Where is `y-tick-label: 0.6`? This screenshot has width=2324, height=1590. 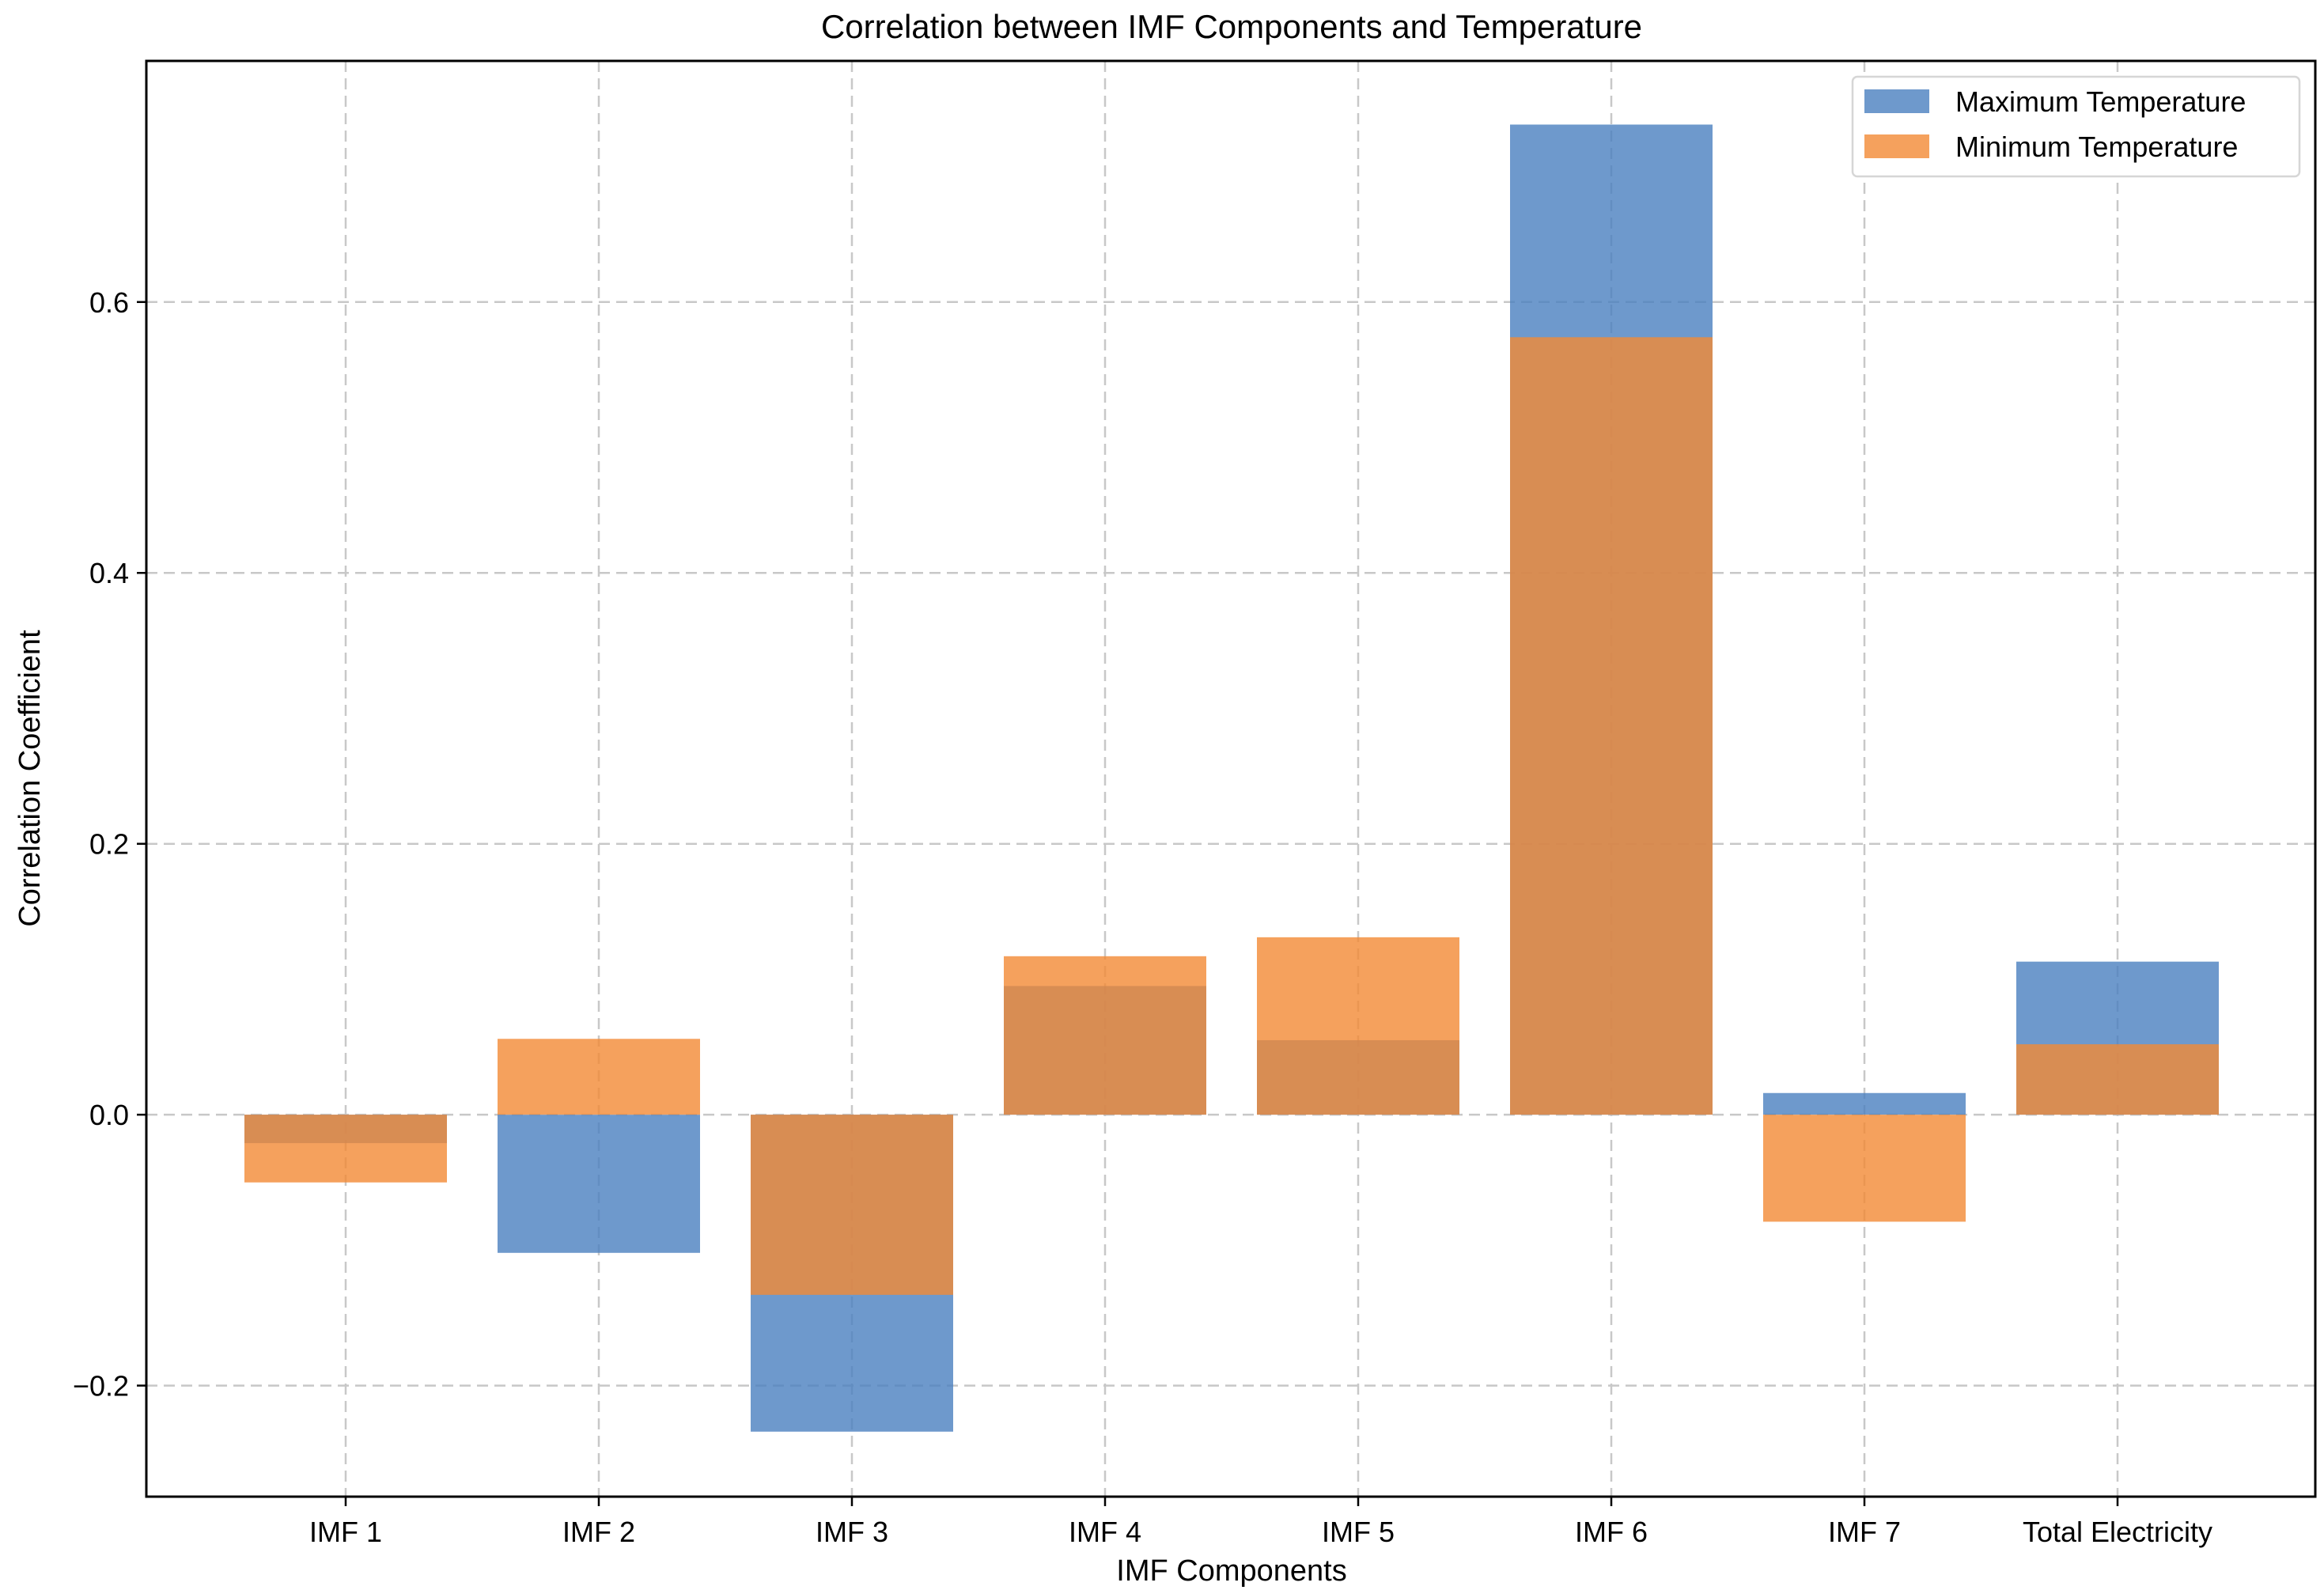
y-tick-label: 0.6 is located at coordinates (109, 302).